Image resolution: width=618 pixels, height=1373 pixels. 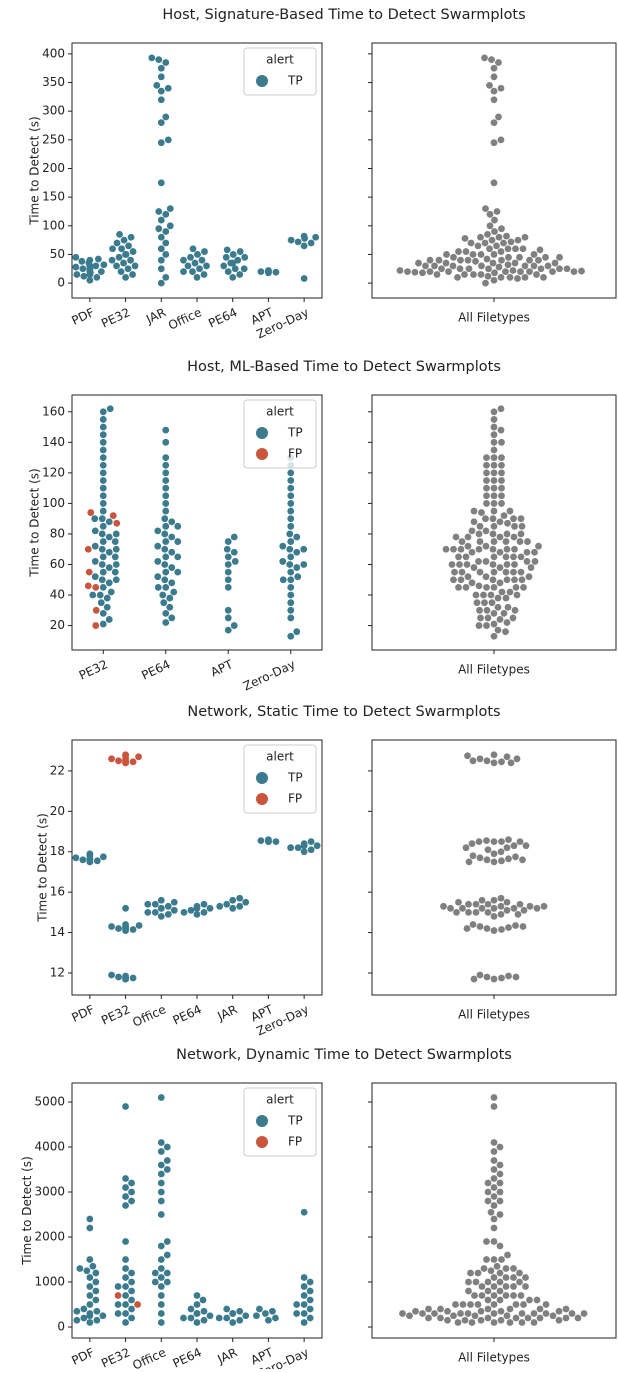 What do you see at coordinates (57, 564) in the screenshot?
I see `y-tick-label: 60` at bounding box center [57, 564].